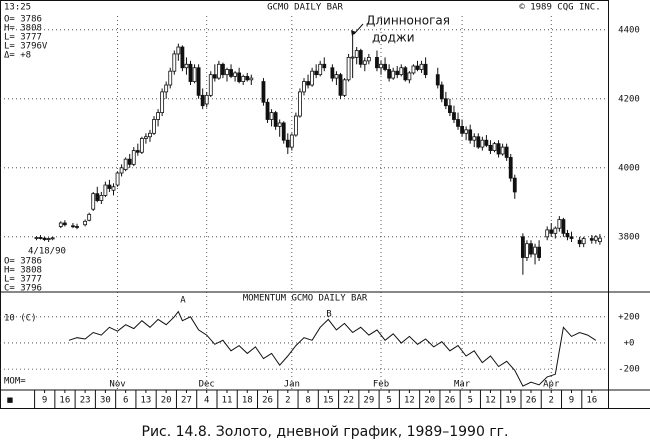 The height and width of the screenshot is (442, 650). I want to click on y-tick-label: 4200, so click(629, 99).